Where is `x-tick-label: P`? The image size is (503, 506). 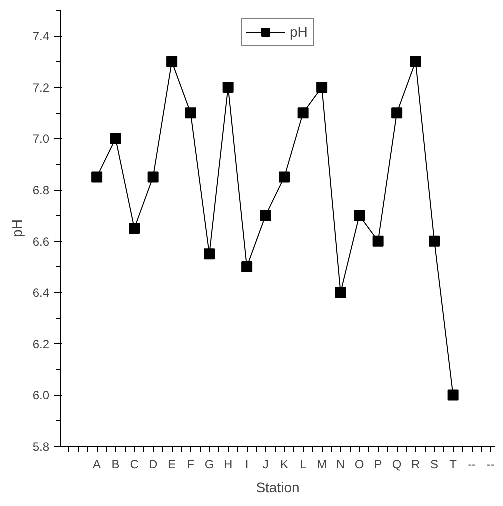 x-tick-label: P is located at coordinates (378, 465).